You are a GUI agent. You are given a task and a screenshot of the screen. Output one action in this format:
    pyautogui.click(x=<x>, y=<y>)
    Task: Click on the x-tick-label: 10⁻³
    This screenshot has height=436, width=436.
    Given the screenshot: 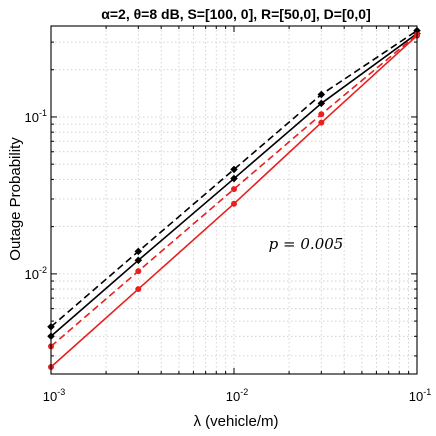 What is the action you would take?
    pyautogui.click(x=54, y=395)
    